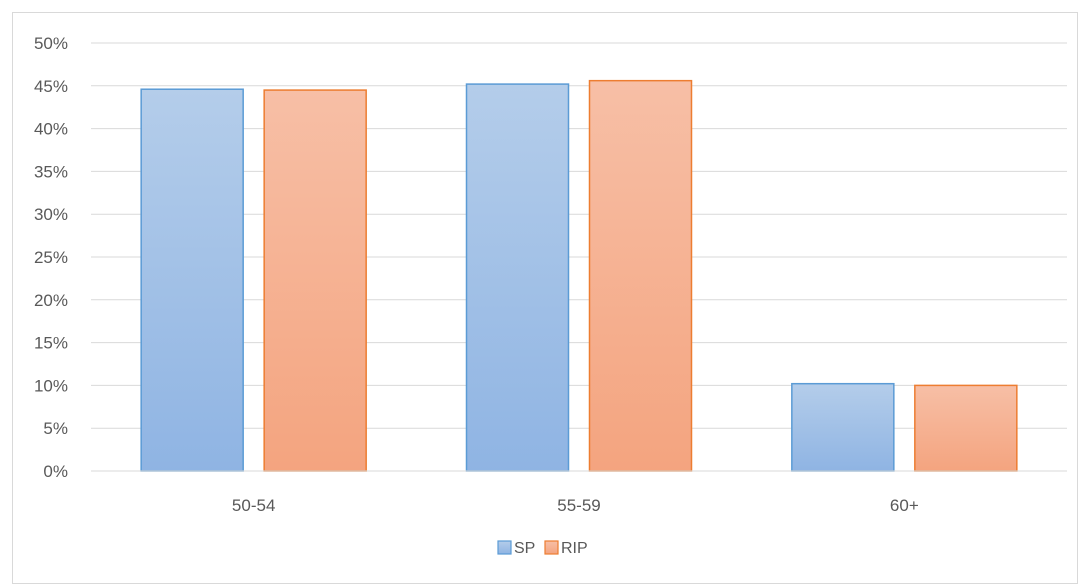 This screenshot has height=587, width=1090. I want to click on x-category-label: 60+, so click(904, 505).